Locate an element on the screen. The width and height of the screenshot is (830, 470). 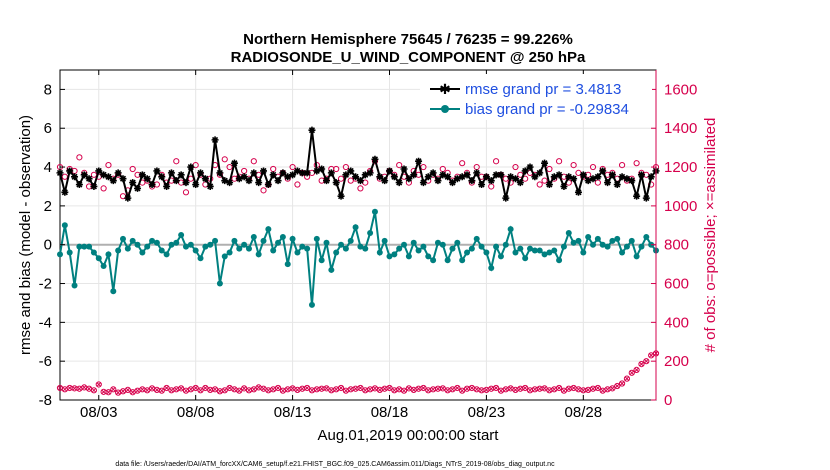
y-axis-right-label: # of obs: o=possible; ×=assimilated is located at coordinates (710, 235).